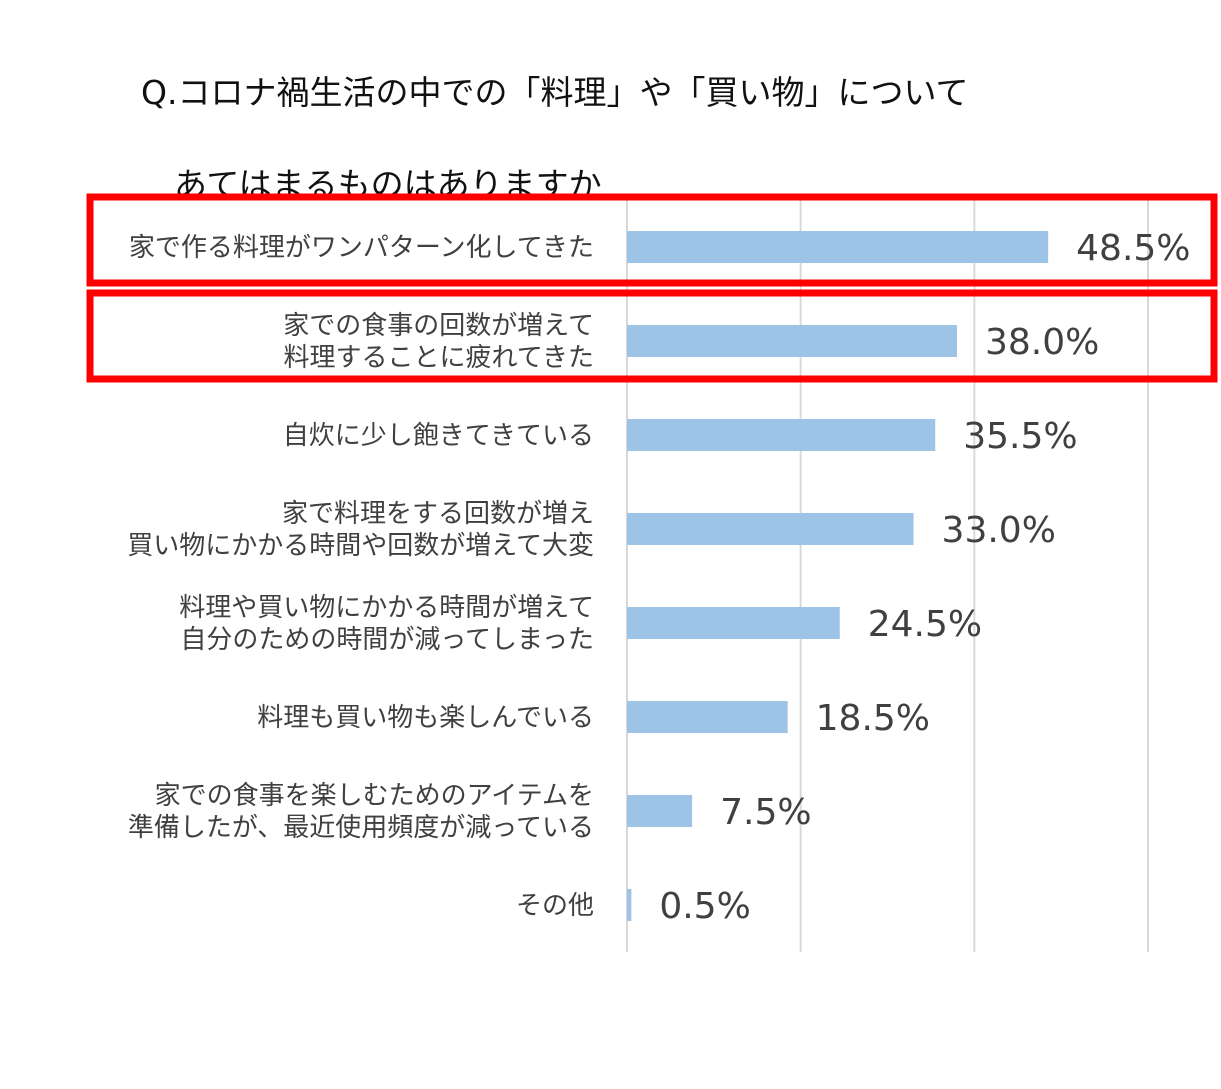  What do you see at coordinates (425, 718) in the screenshot?
I see `category-label-5: 料理も買い物も楽しんでいる` at bounding box center [425, 718].